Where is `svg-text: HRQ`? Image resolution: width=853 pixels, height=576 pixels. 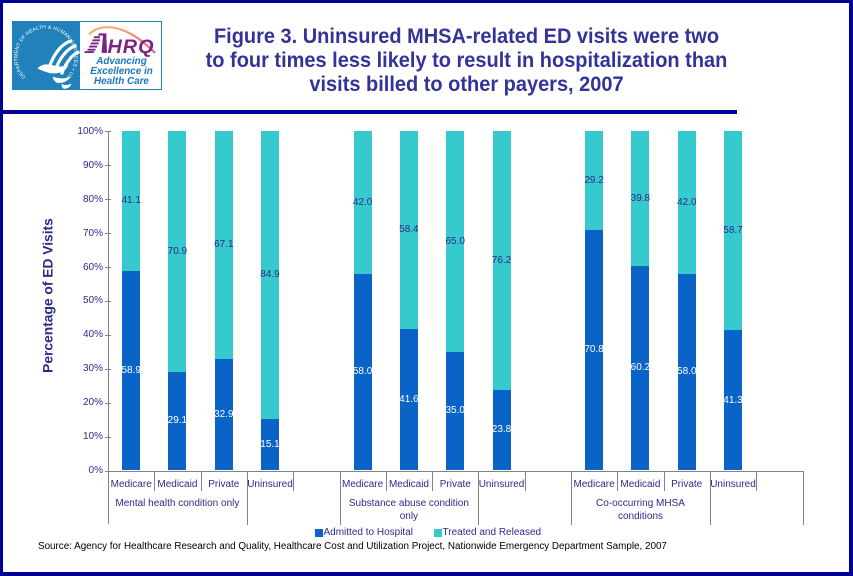
svg-text: HRQ is located at coordinates (131, 47).